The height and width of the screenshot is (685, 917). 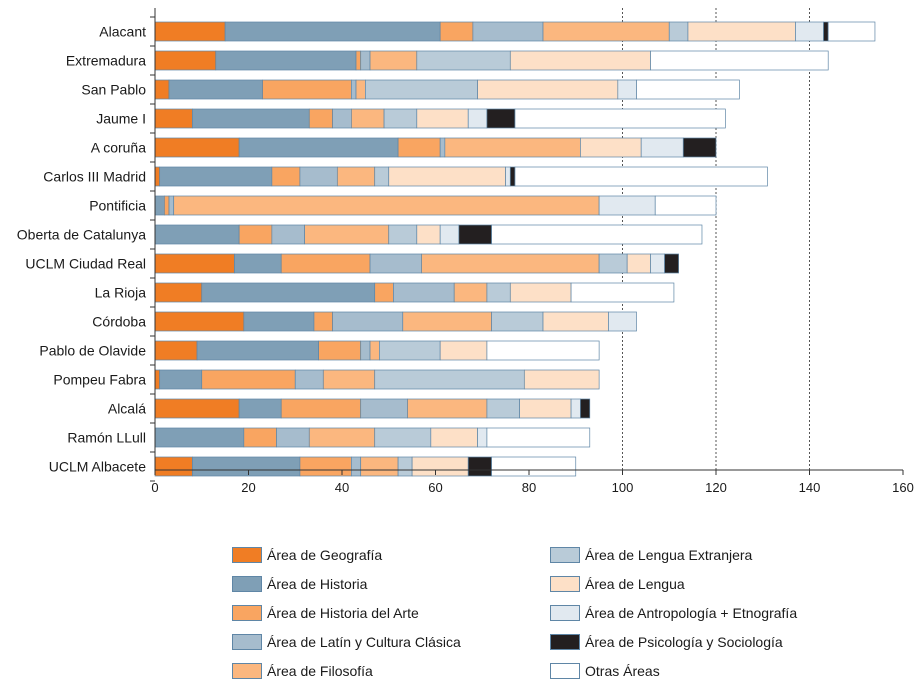 What do you see at coordinates (903, 487) in the screenshot?
I see `x-tick-label: 160` at bounding box center [903, 487].